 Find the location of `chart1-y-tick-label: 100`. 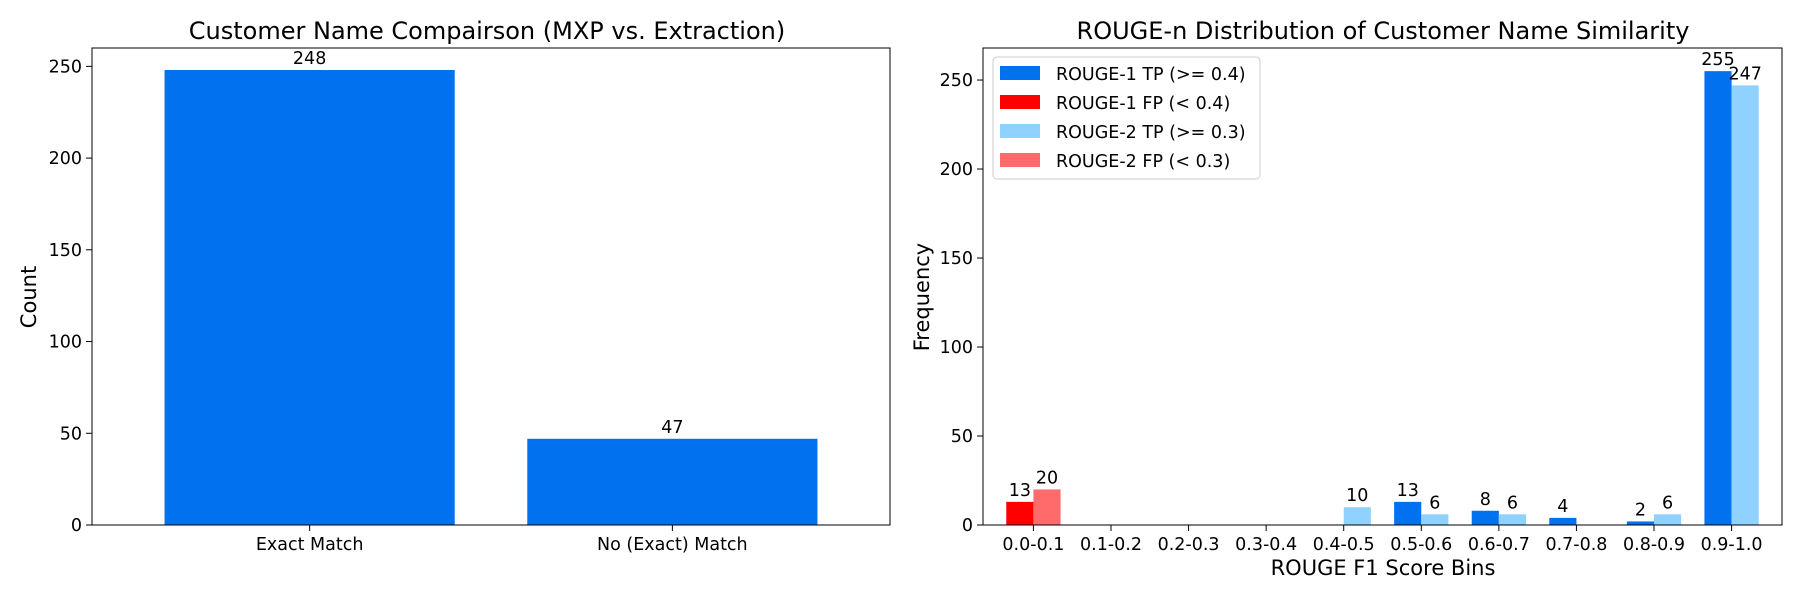

chart1-y-tick-label: 100 is located at coordinates (65, 343).